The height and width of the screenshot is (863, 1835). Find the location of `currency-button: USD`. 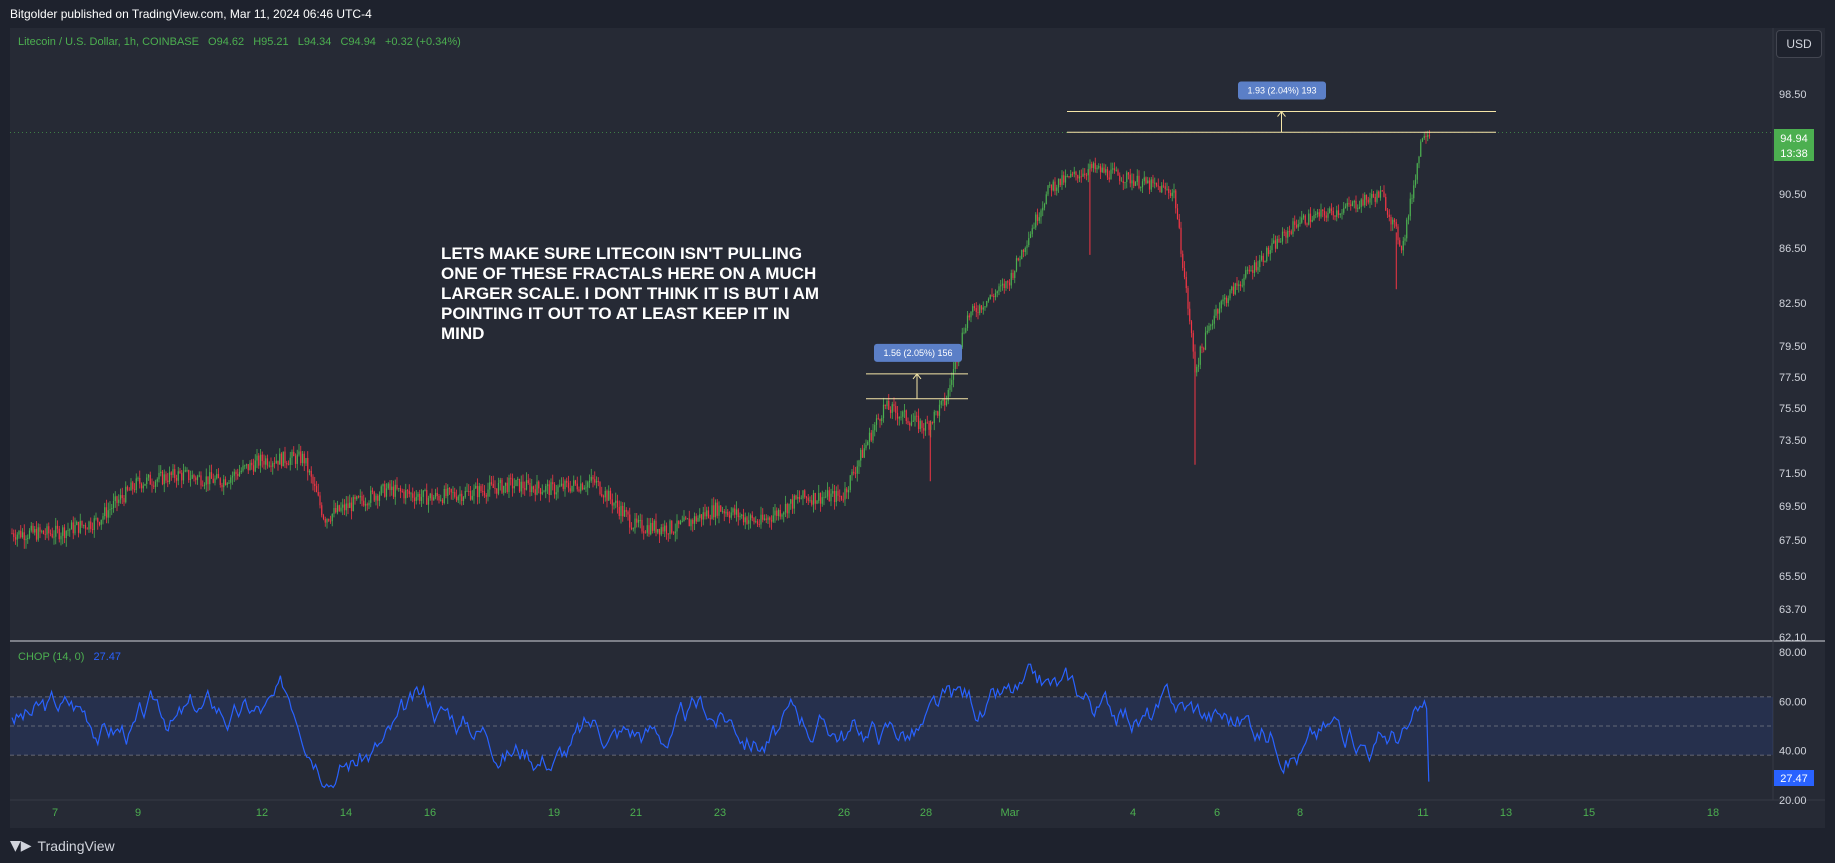

currency-button: USD is located at coordinates (1799, 44).